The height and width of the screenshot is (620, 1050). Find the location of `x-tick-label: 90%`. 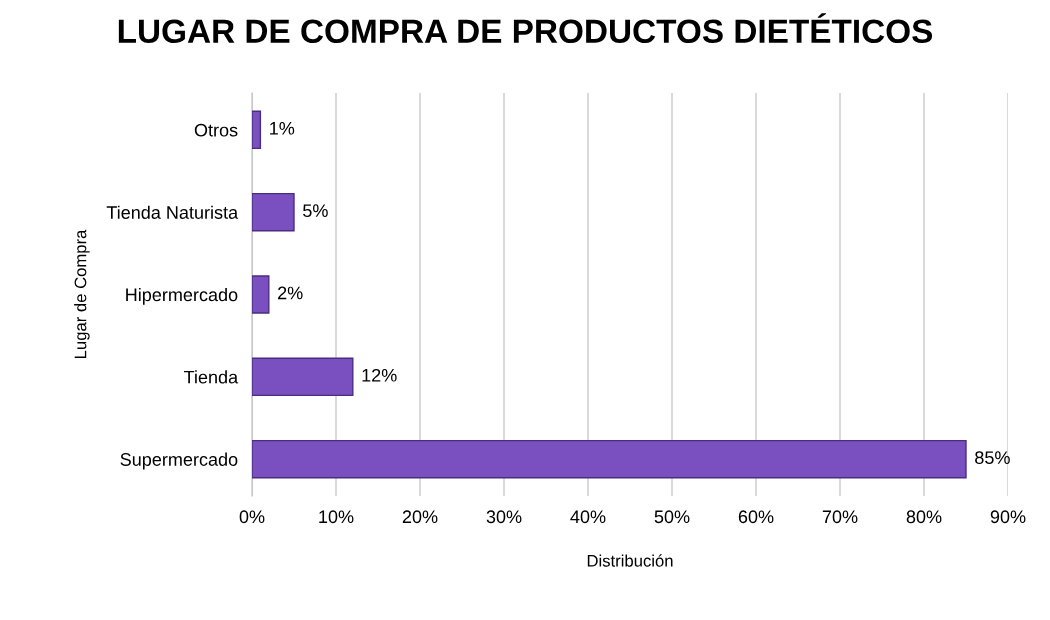

x-tick-label: 90% is located at coordinates (1008, 517).